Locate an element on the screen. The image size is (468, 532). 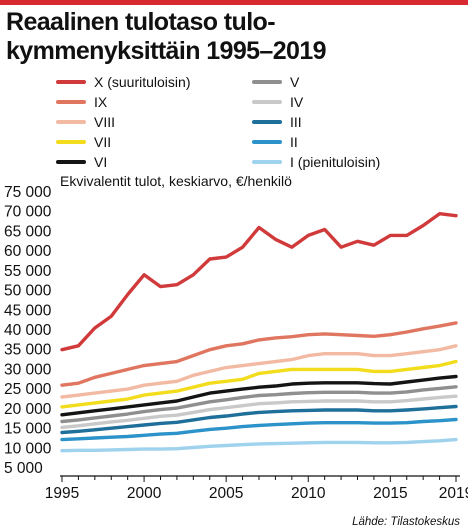
legend-item: II is located at coordinates (275, 142).